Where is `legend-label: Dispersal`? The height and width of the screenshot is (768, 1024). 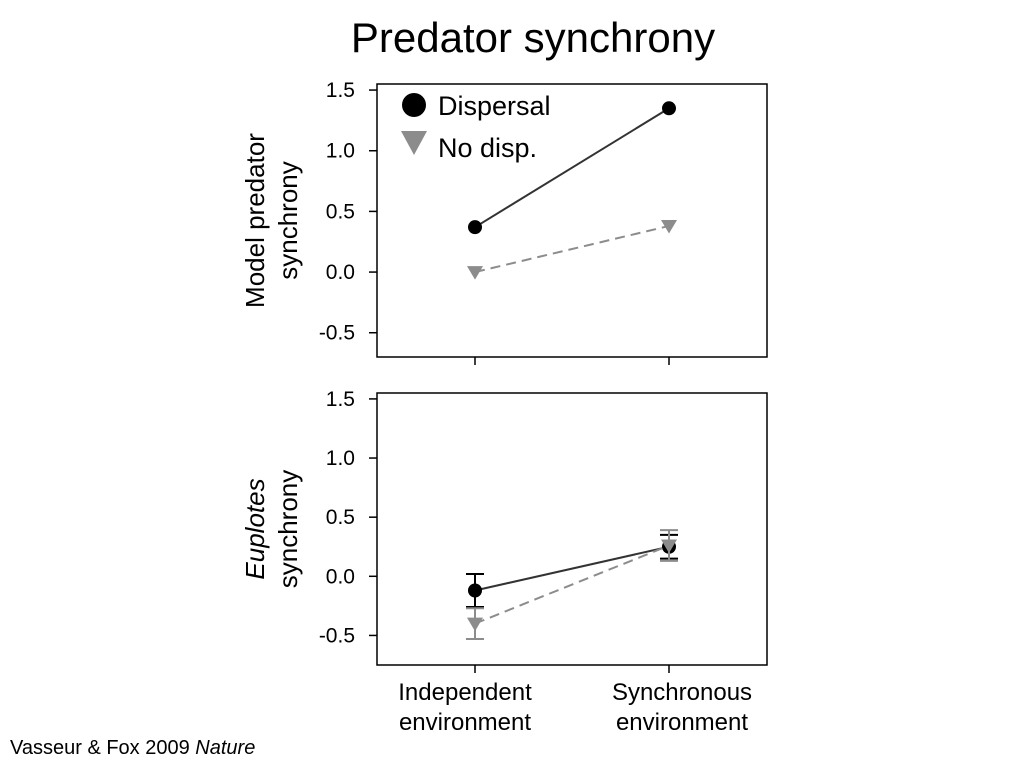 legend-label: Dispersal is located at coordinates (494, 106).